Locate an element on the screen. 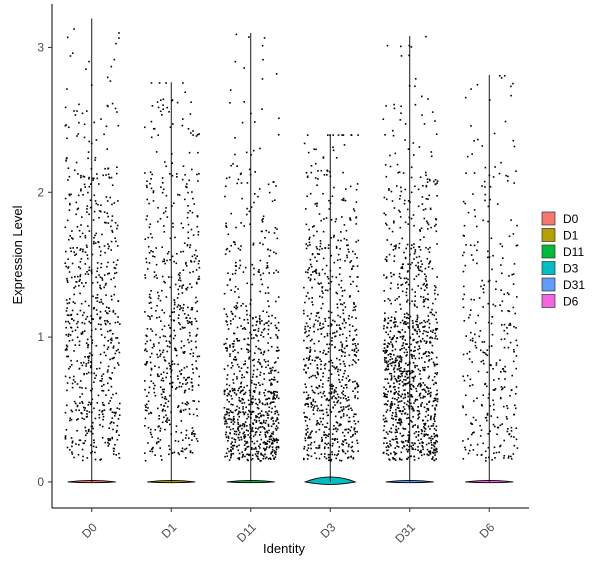 This screenshot has width=600, height=568. x-tick-label: D3 is located at coordinates (328, 530).